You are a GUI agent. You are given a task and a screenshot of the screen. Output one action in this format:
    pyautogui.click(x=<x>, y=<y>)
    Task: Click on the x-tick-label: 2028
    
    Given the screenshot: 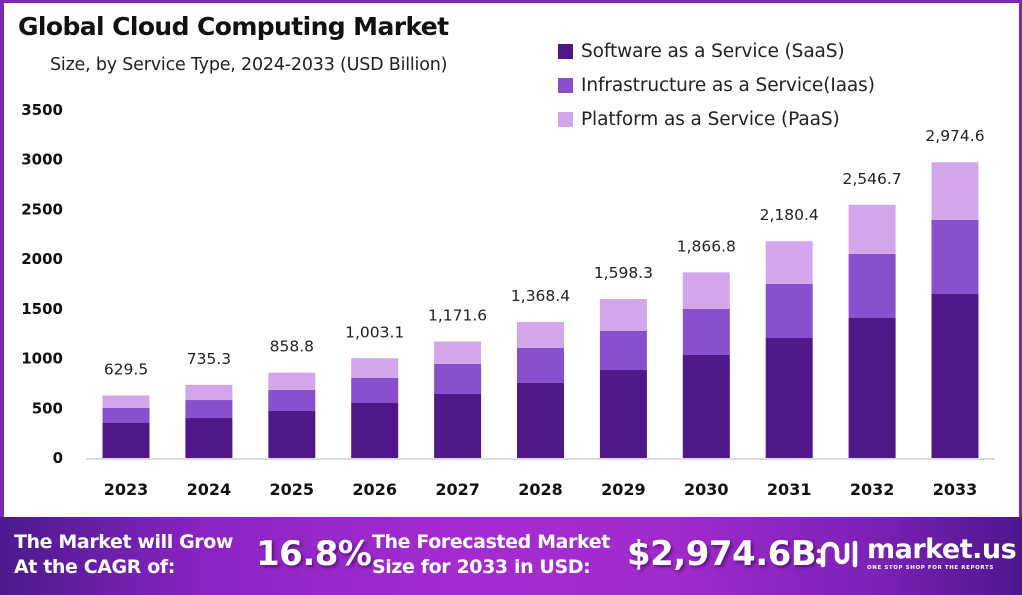 What is the action you would take?
    pyautogui.click(x=540, y=489)
    